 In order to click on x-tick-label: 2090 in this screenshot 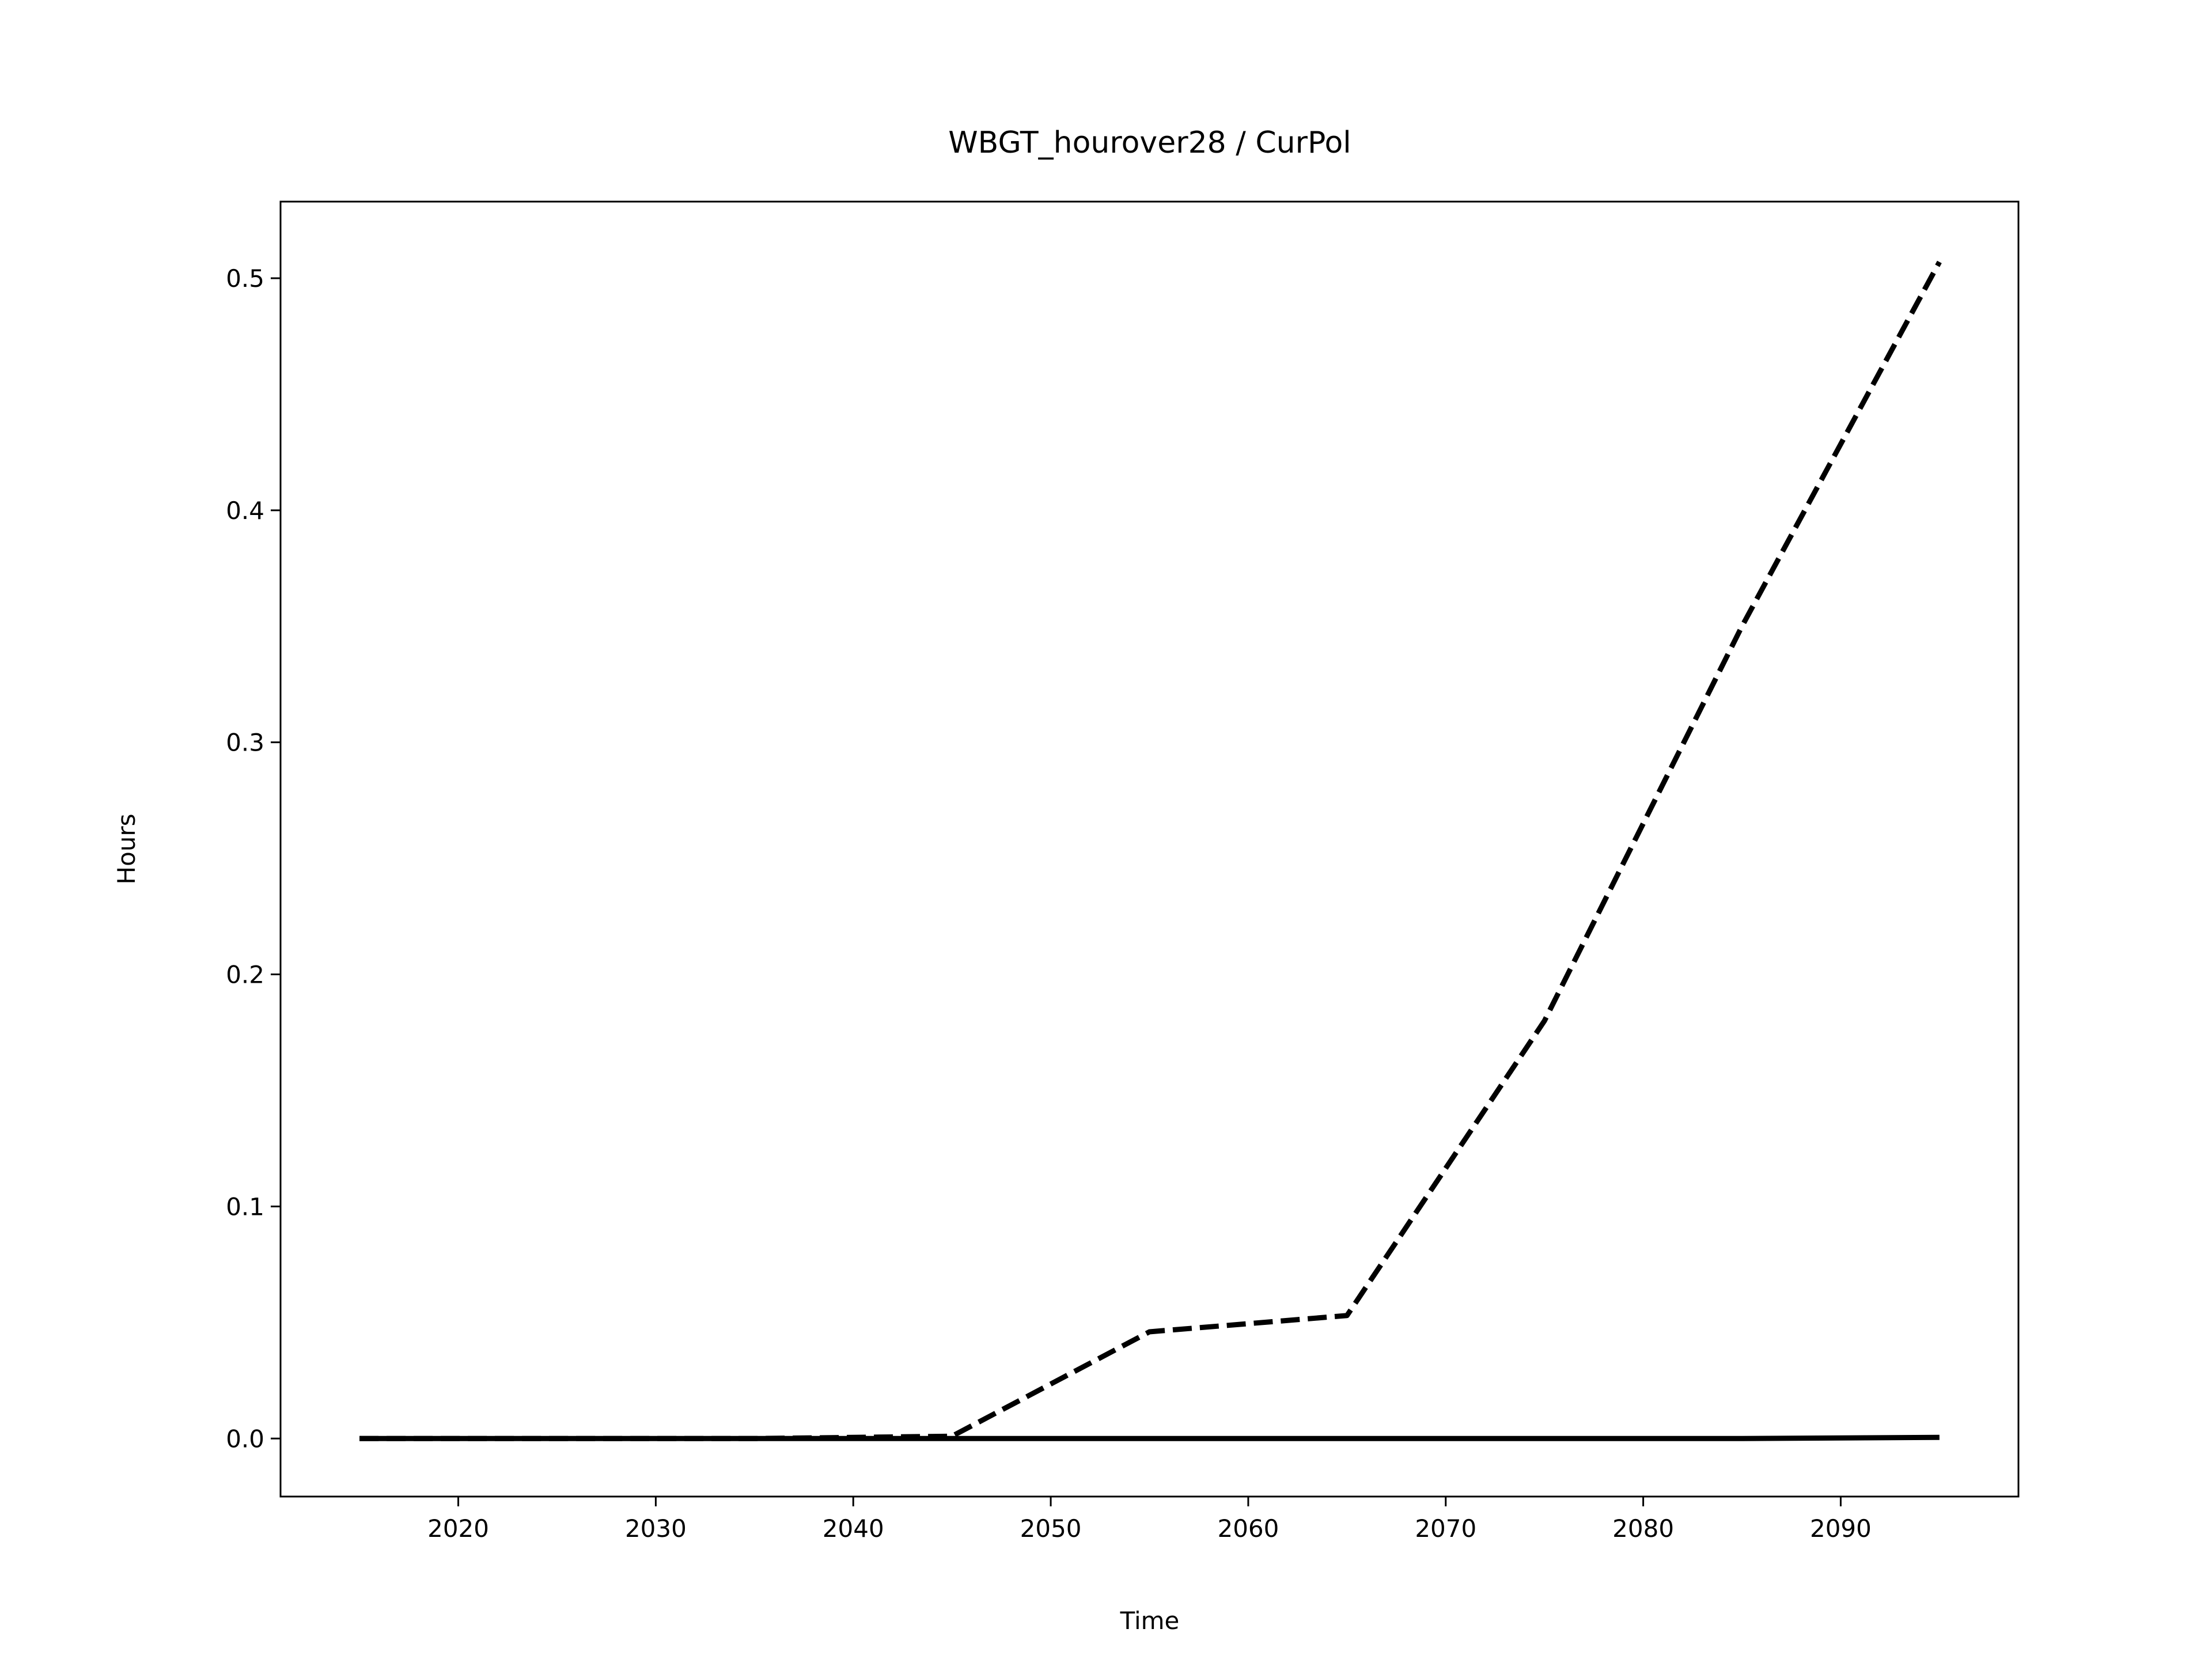, I will do `click(1841, 1528)`.